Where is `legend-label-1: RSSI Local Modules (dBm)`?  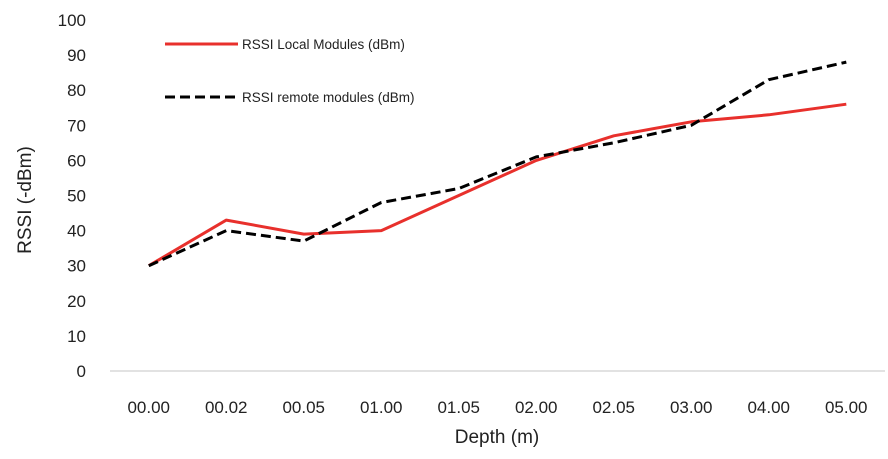 legend-label-1: RSSI Local Modules (dBm) is located at coordinates (323, 44).